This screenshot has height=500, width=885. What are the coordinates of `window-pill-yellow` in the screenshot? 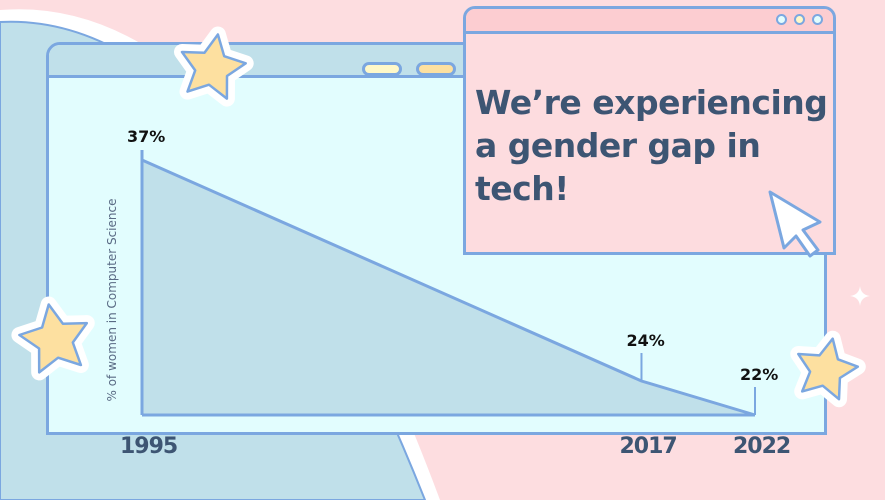 It's located at (436, 69).